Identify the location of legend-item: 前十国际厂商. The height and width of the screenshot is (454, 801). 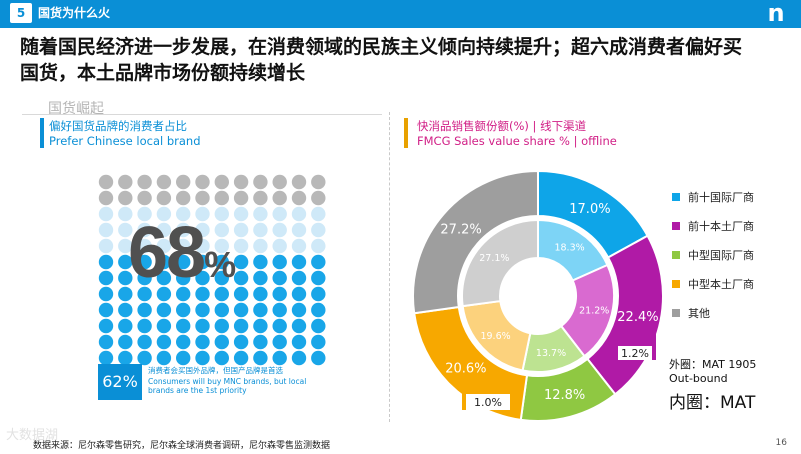
(713, 196).